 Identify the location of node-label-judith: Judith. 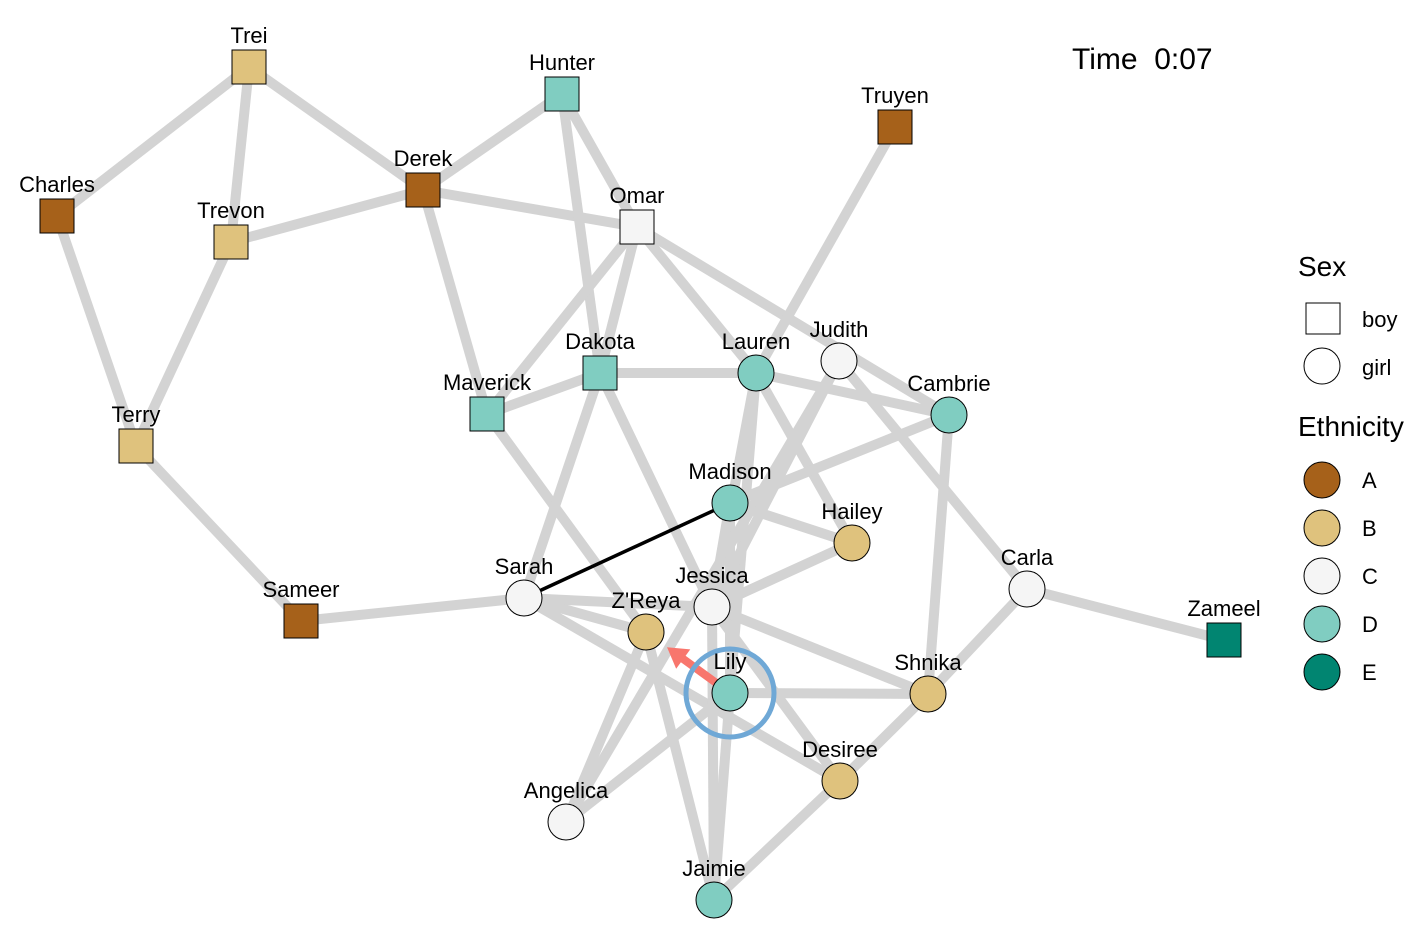
(839, 329).